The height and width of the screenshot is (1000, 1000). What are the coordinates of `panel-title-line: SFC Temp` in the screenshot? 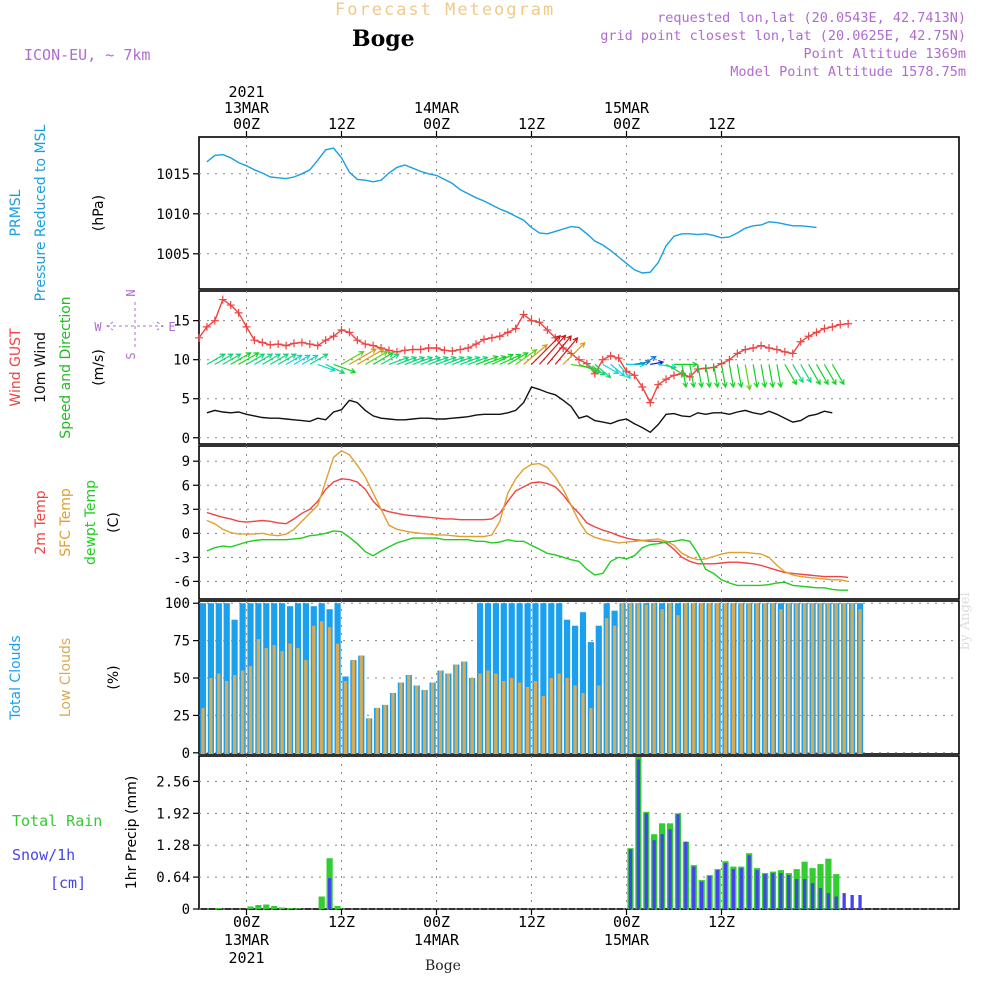 It's located at (66, 522).